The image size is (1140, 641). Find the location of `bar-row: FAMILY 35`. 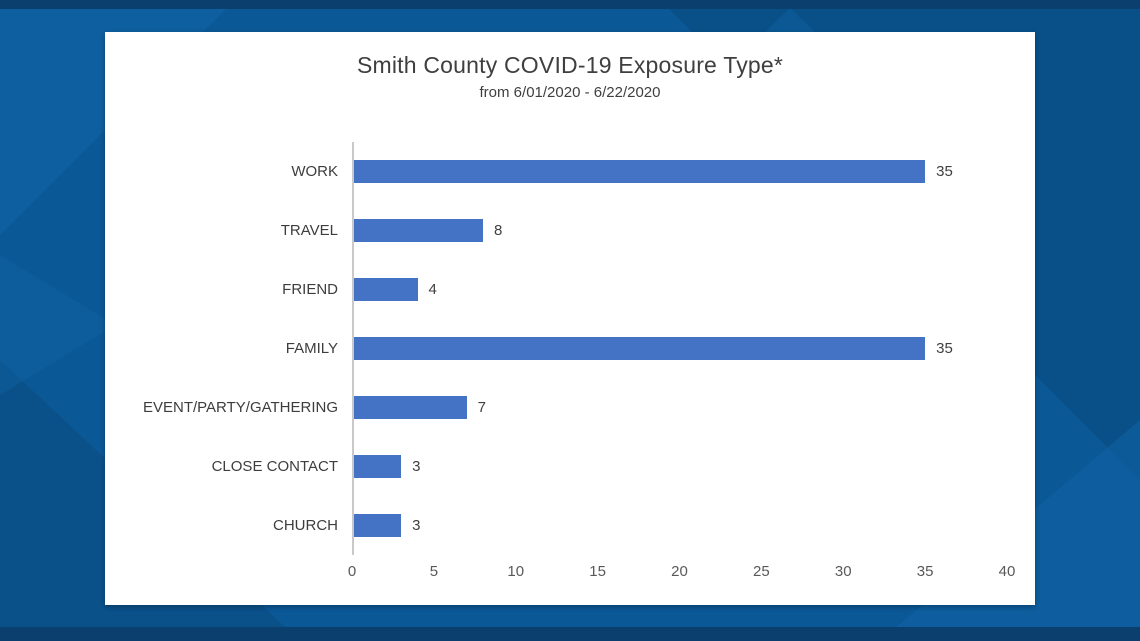

bar-row: FAMILY 35 is located at coordinates (570, 348).